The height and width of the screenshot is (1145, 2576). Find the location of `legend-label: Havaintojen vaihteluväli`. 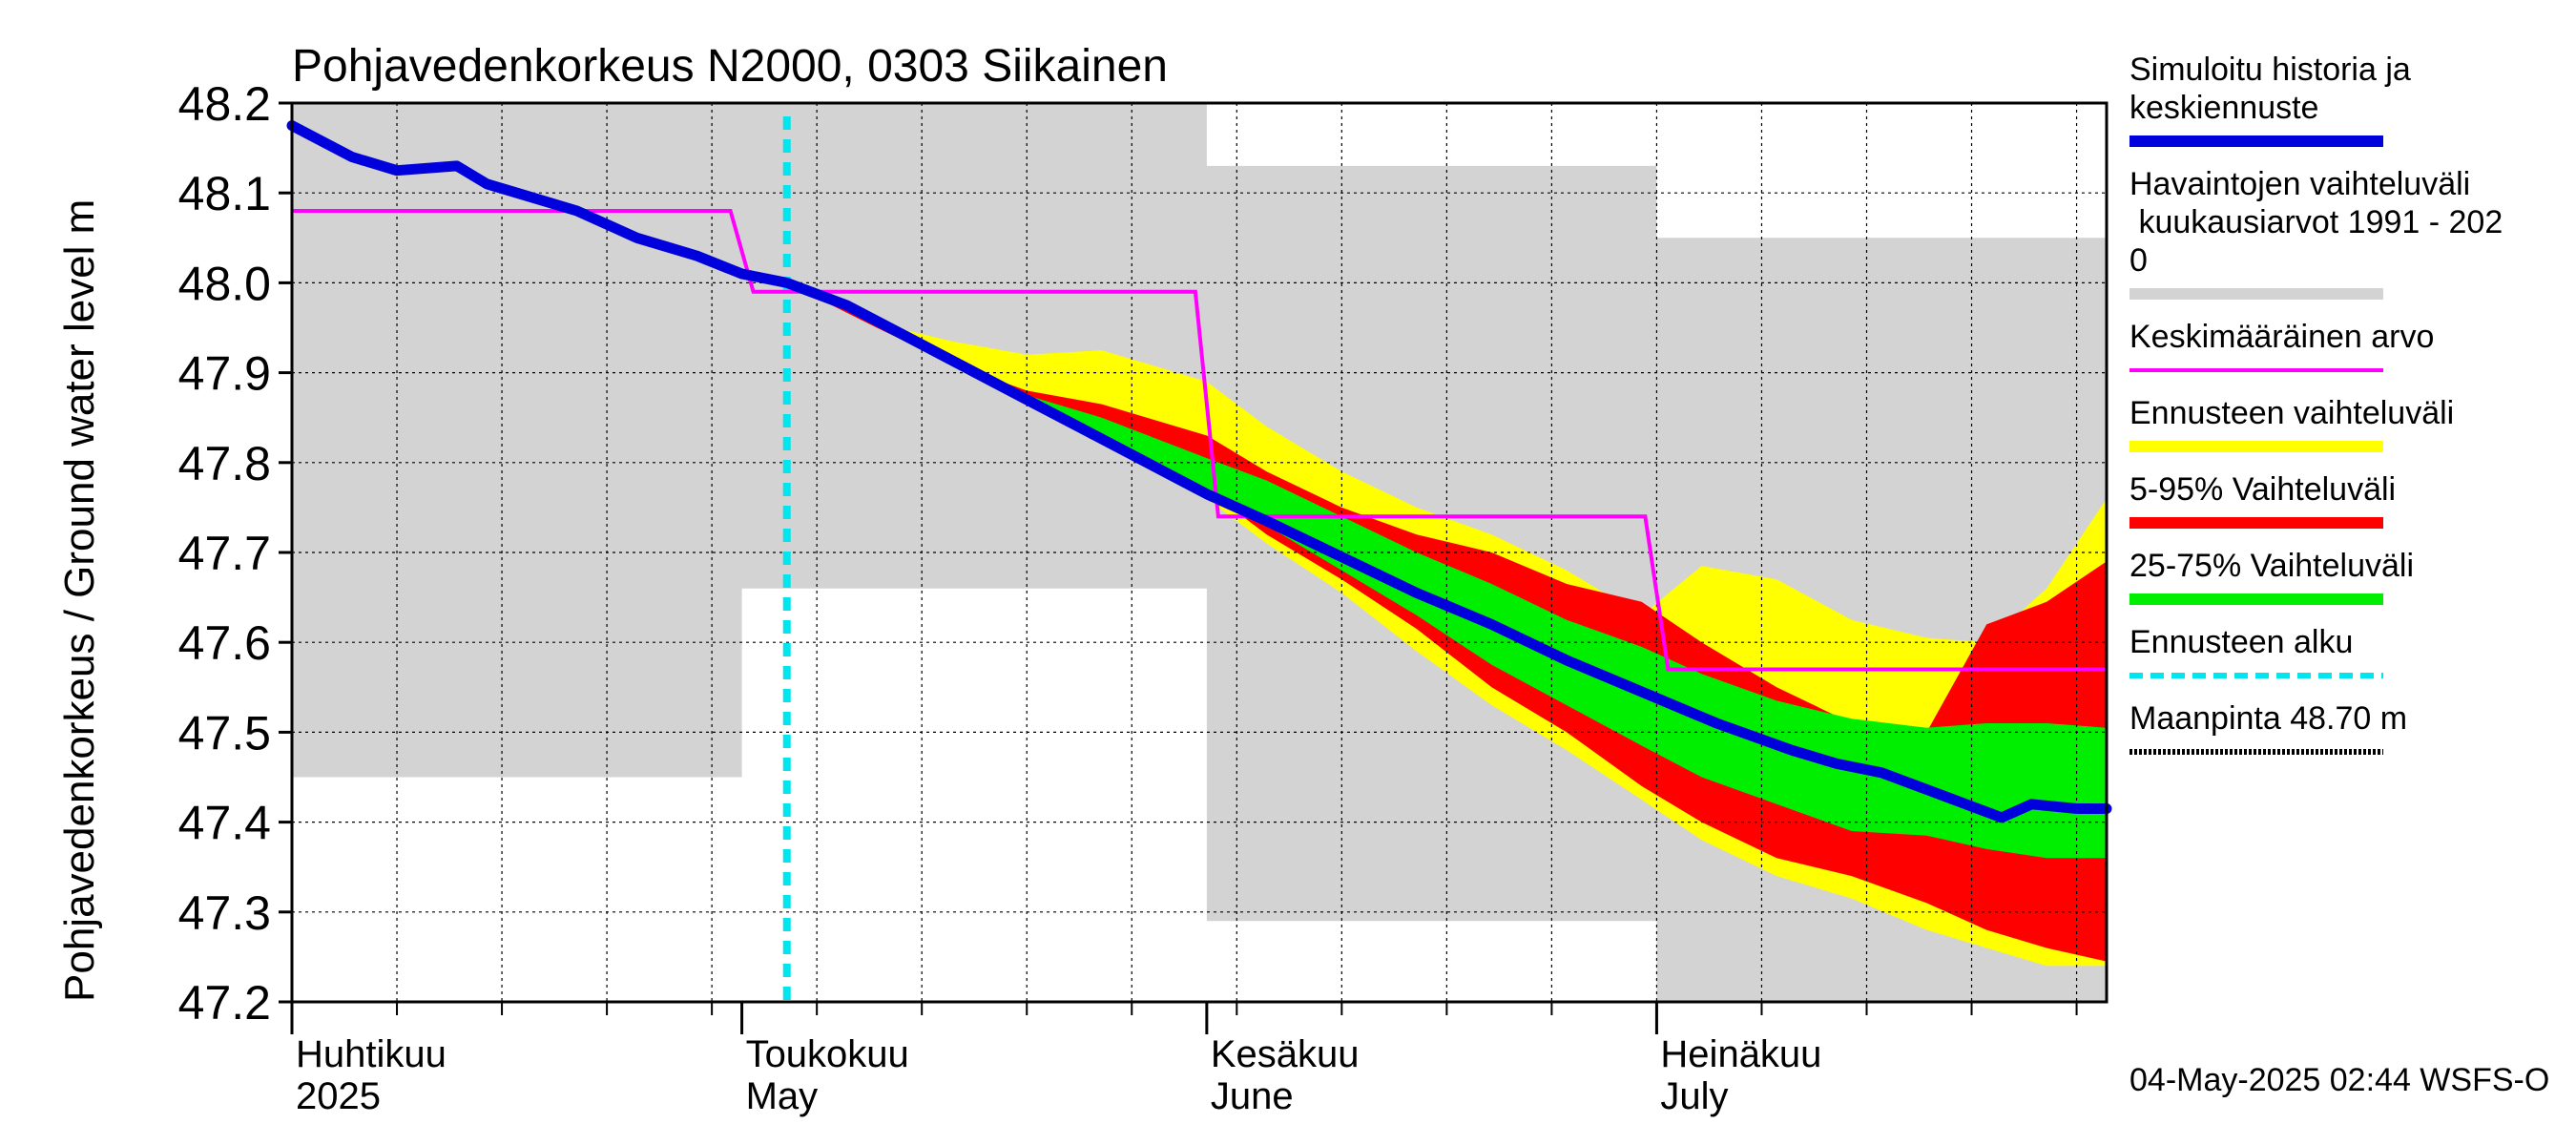

legend-label: Havaintojen vaihteluväli is located at coordinates (2299, 184).